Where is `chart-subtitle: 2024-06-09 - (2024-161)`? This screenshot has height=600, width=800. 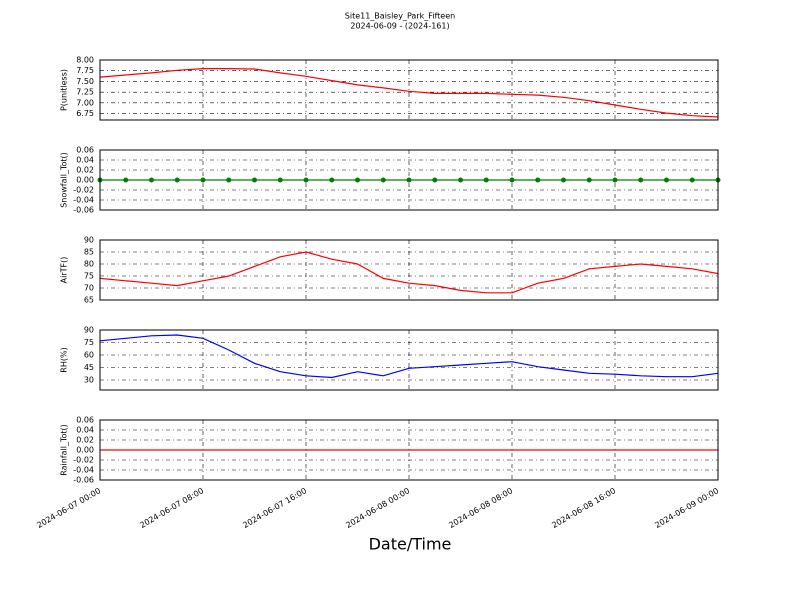
chart-subtitle: 2024-06-09 - (2024-161) is located at coordinates (399, 26).